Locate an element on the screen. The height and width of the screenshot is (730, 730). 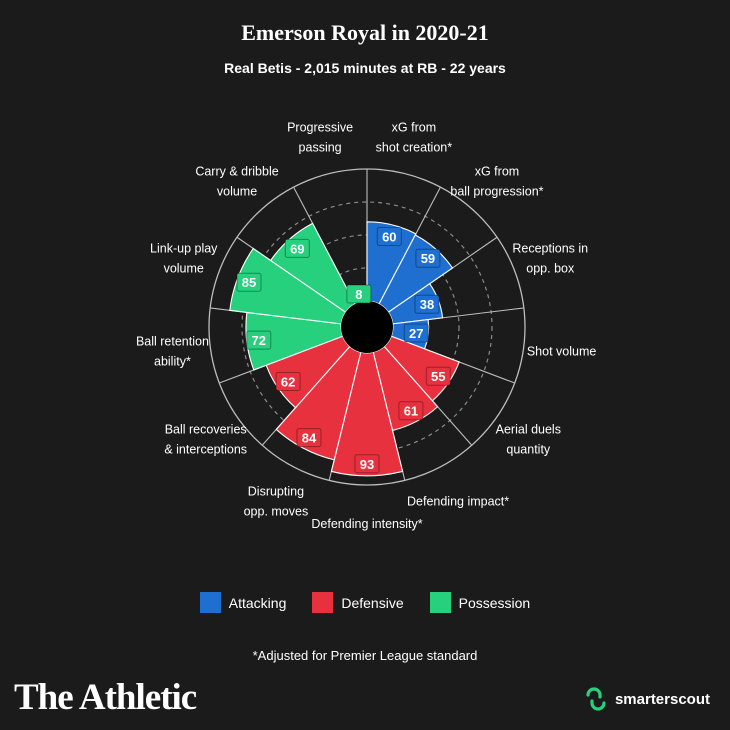
value-label: 72 is located at coordinates (259, 340).